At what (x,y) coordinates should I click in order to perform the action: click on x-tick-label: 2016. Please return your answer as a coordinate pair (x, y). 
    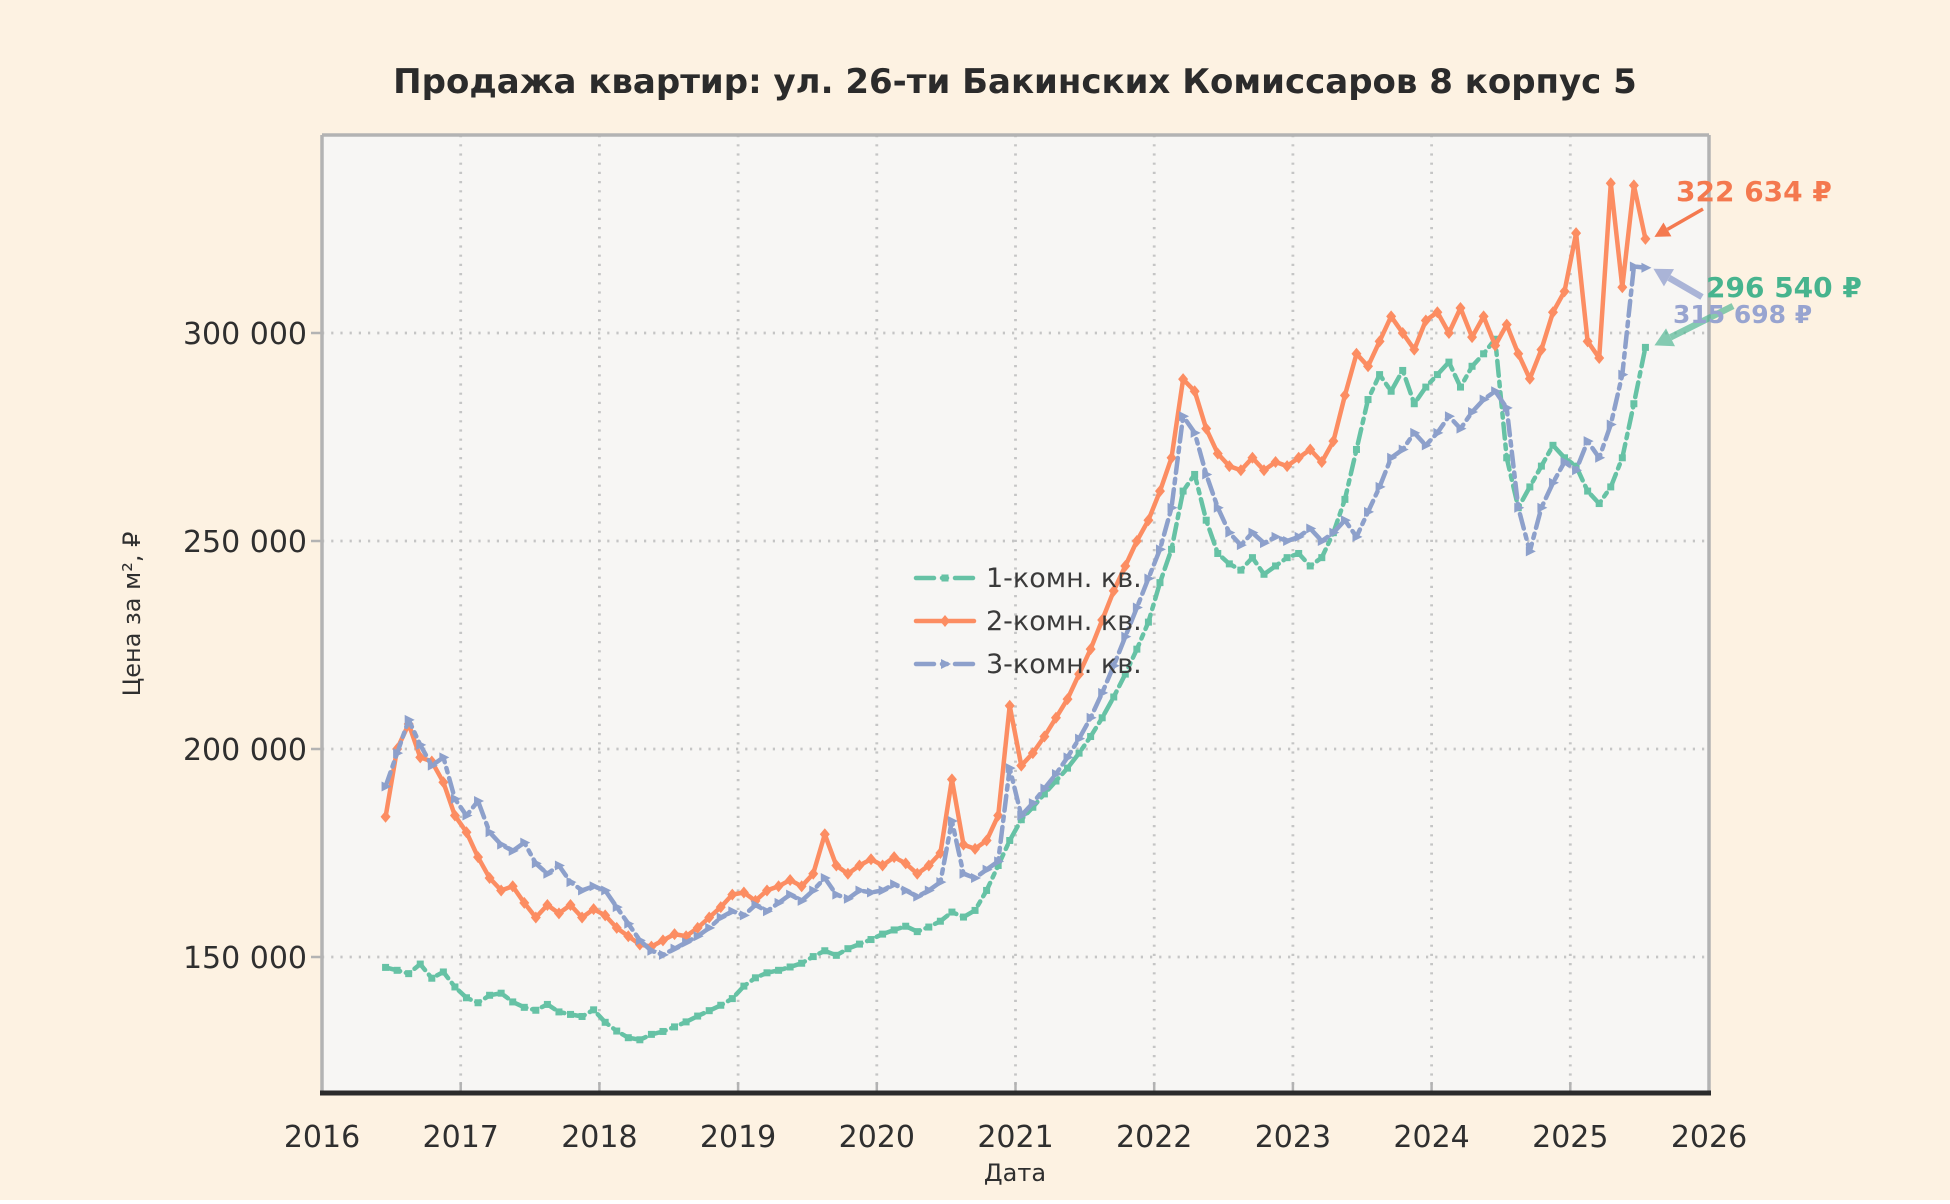
    Looking at the image, I should click on (322, 1137).